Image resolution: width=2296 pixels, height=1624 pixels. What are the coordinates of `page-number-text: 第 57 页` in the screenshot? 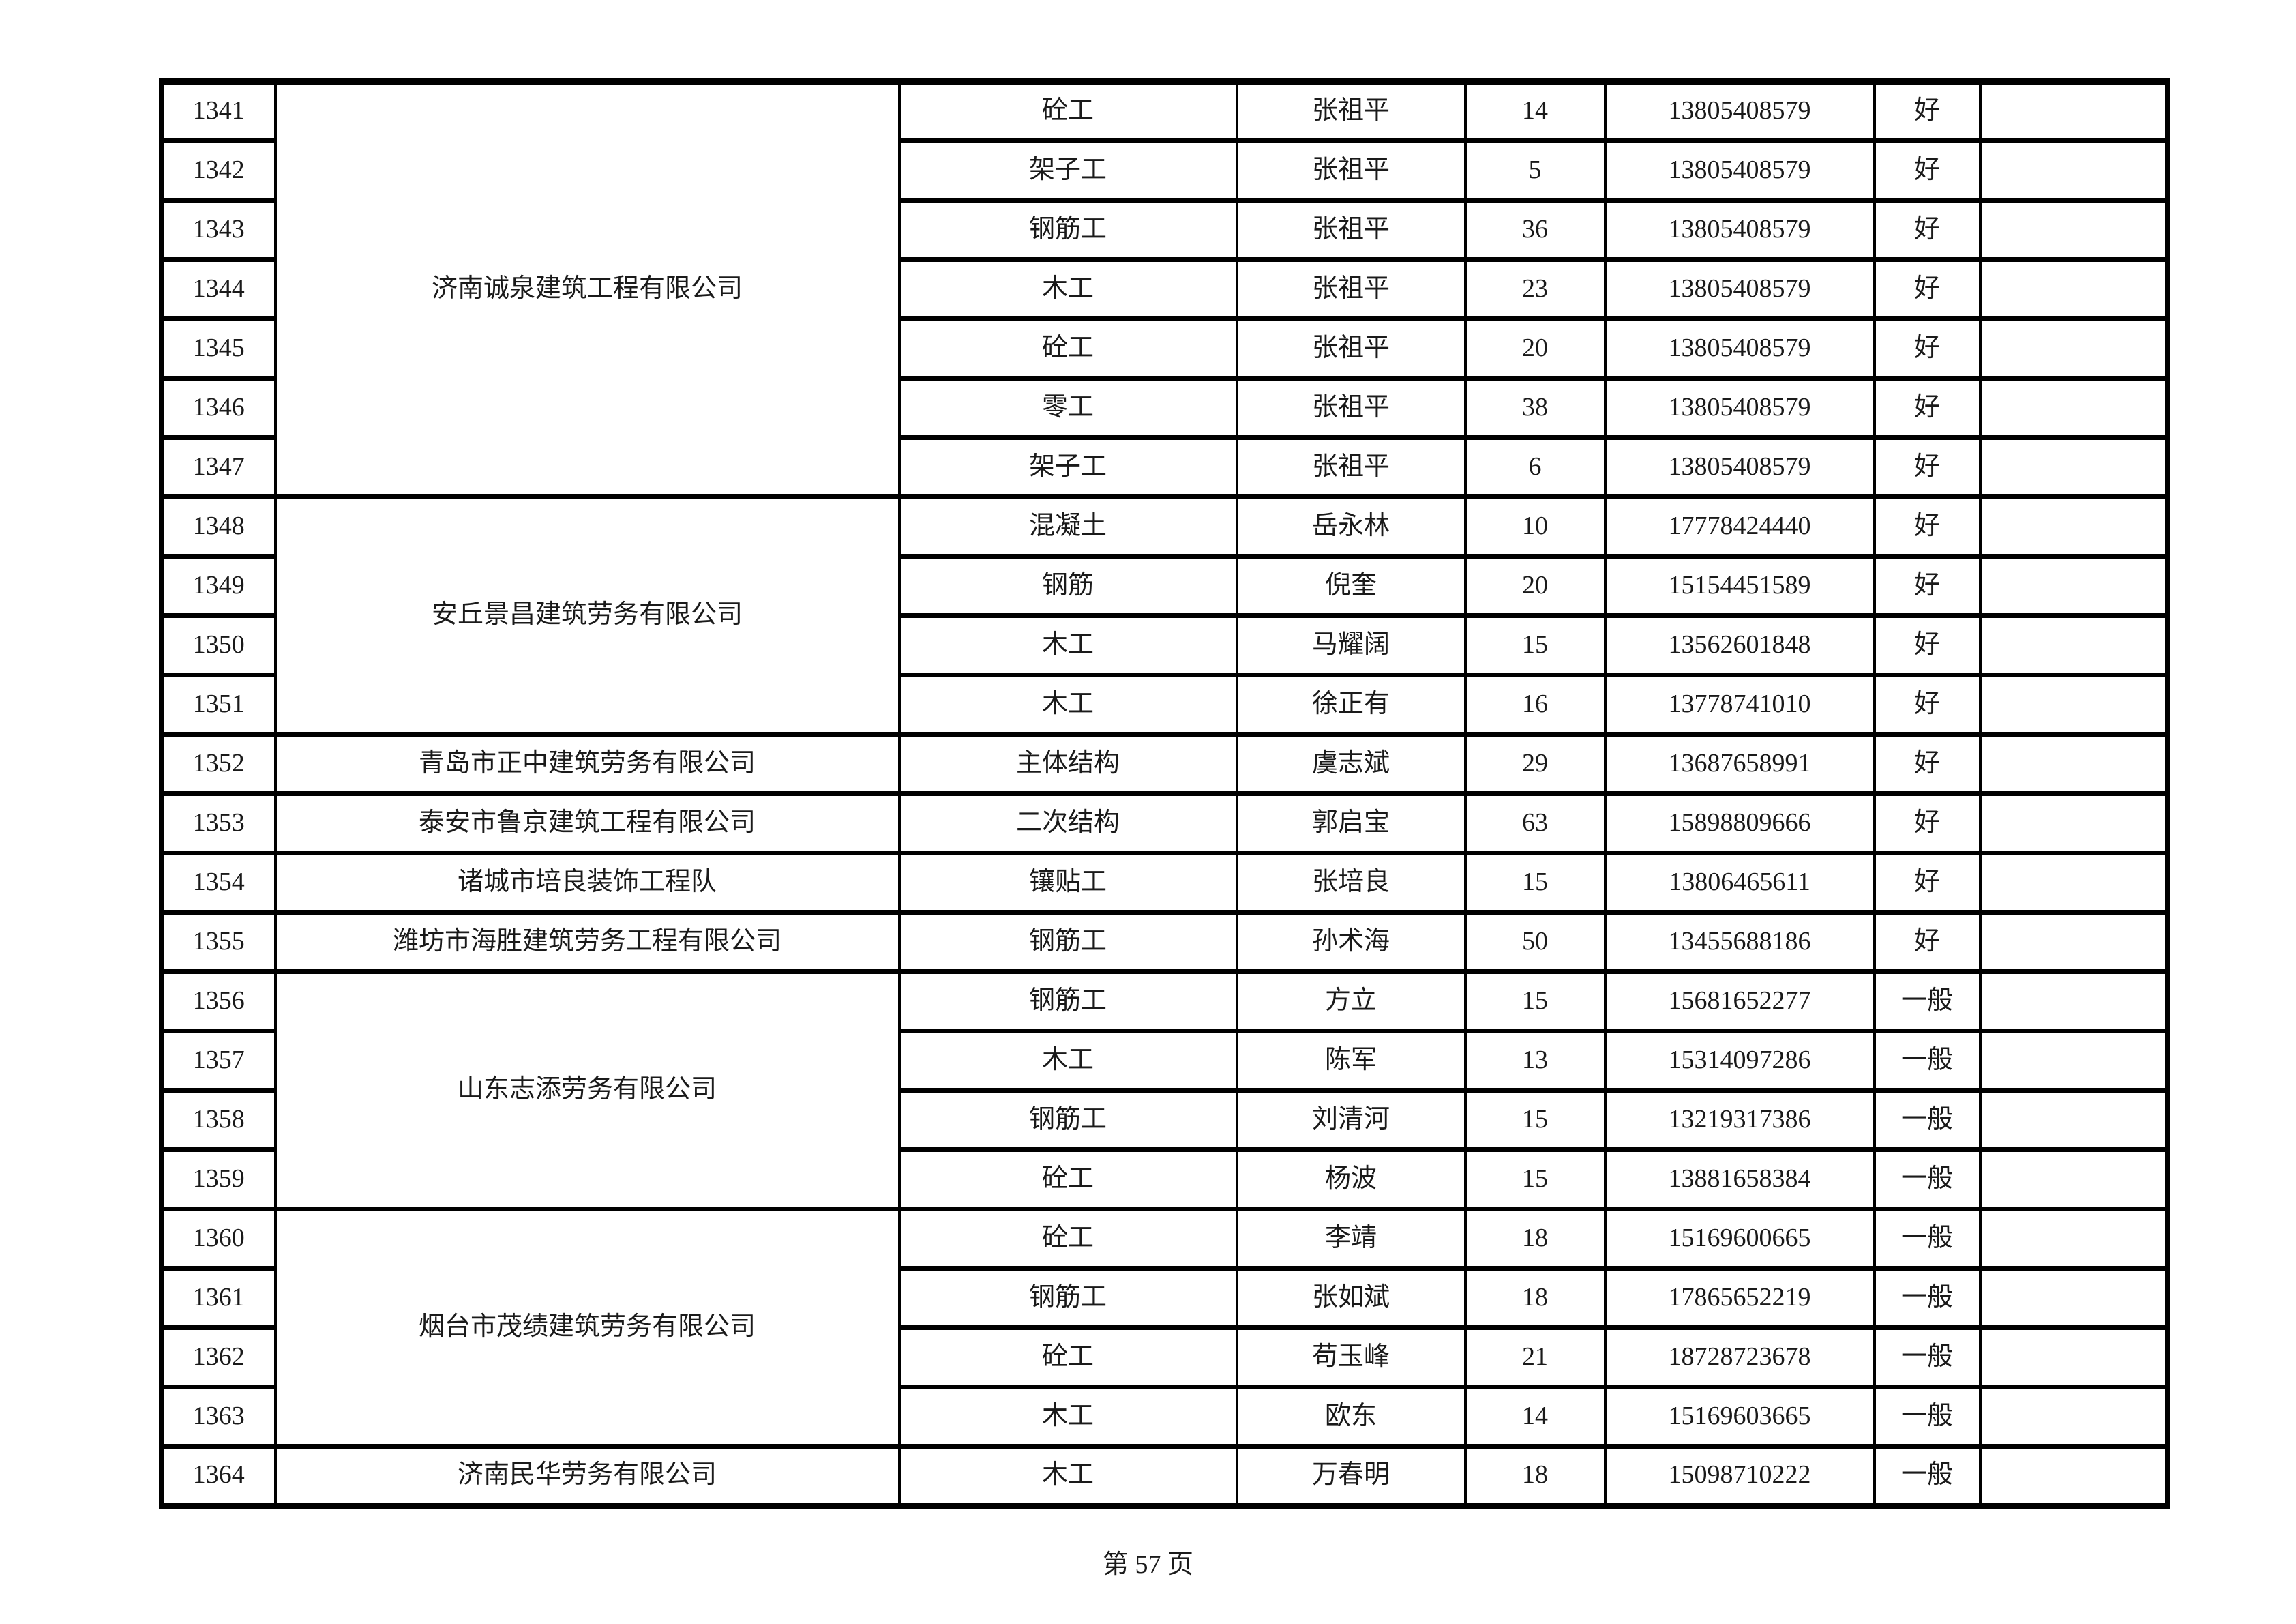 It's located at (1148, 1564).